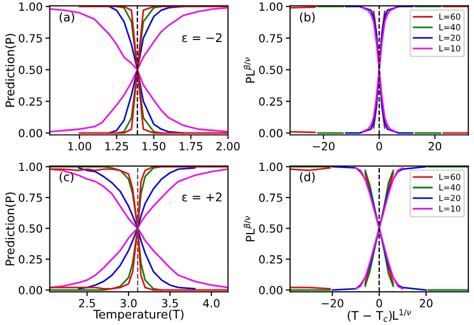  What do you see at coordinates (228, 146) in the screenshot?
I see `x-tick-label: 2.00` at bounding box center [228, 146].